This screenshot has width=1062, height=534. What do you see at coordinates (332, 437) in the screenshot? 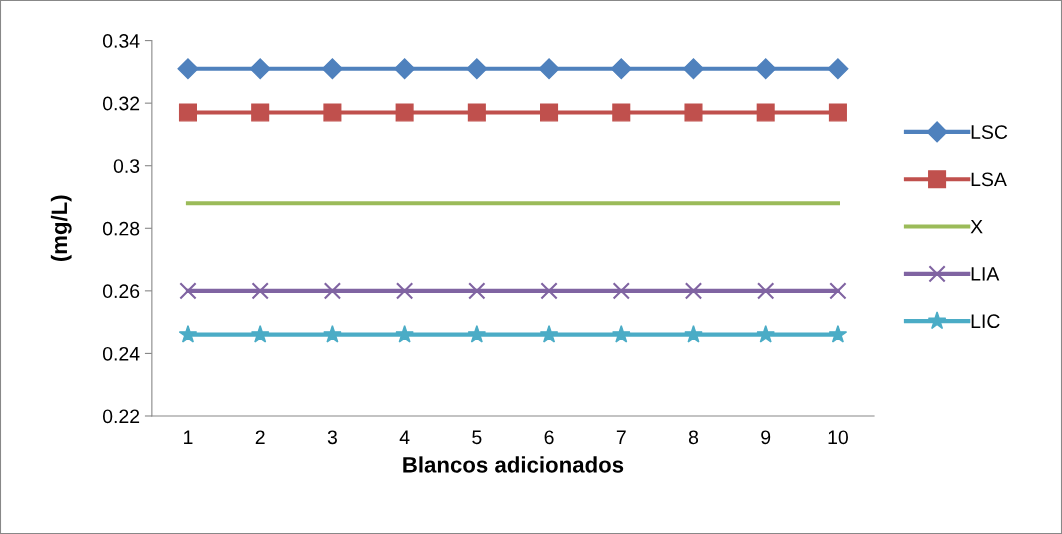
I see `x-tick-label: 3` at bounding box center [332, 437].